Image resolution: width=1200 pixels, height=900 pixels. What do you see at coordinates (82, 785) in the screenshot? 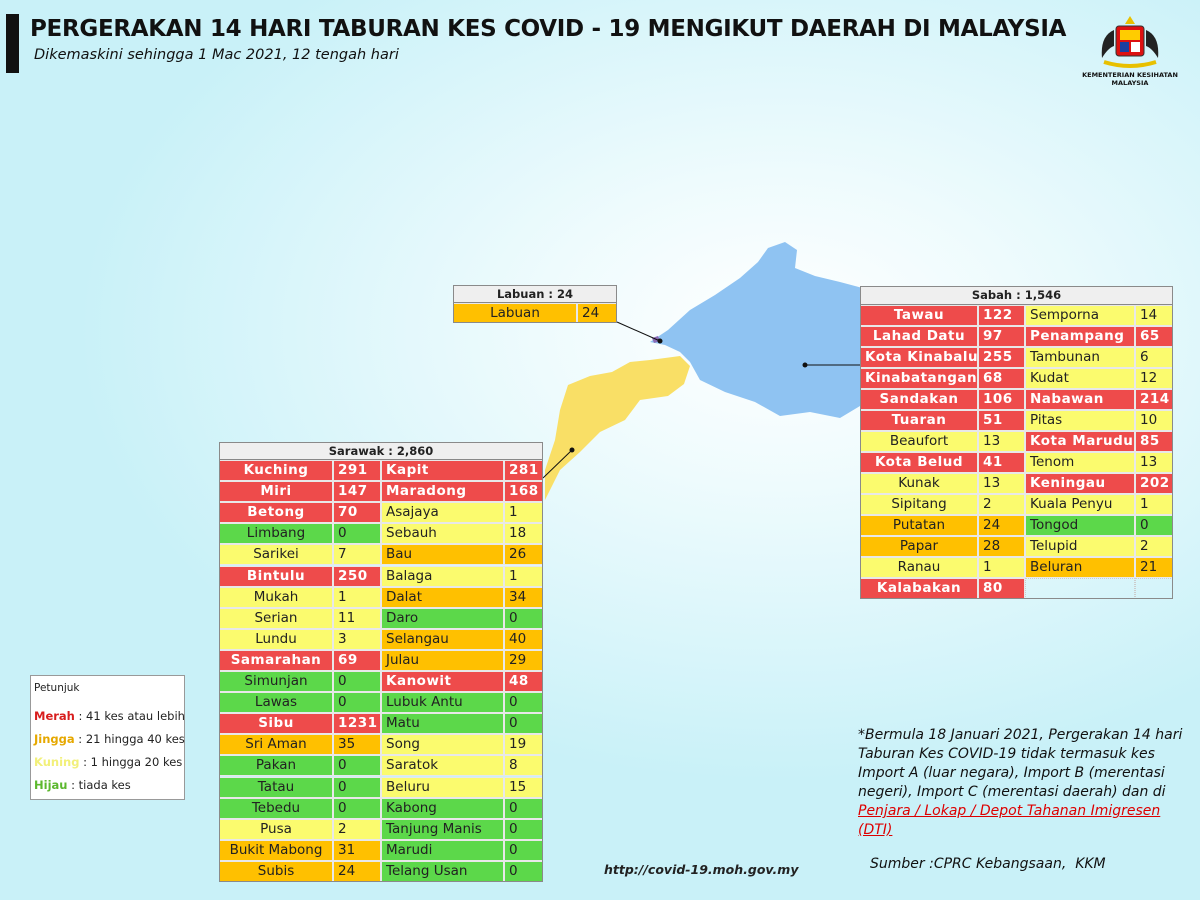
I see `legend-item: Hijau : tiada kes` at bounding box center [82, 785].